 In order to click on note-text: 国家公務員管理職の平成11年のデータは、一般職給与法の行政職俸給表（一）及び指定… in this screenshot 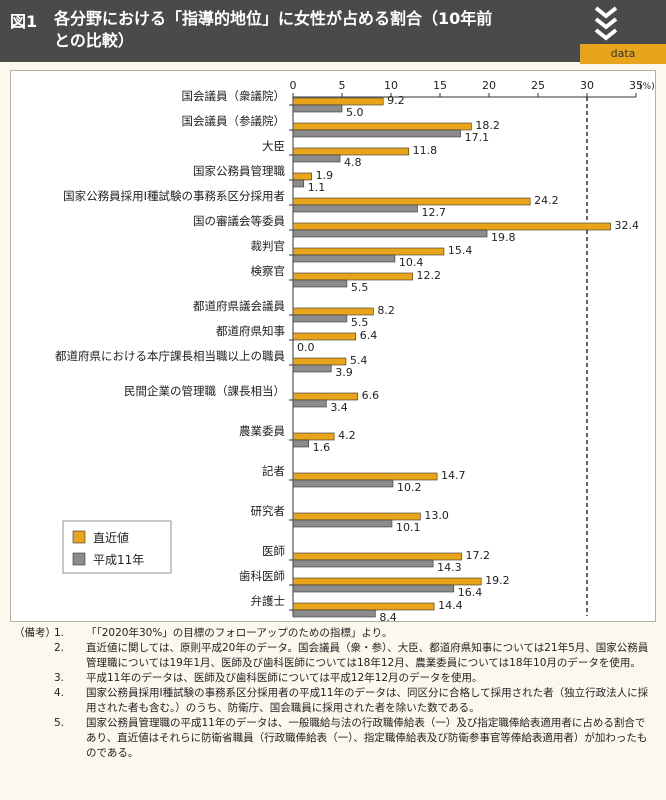, I will do `click(367, 738)`.